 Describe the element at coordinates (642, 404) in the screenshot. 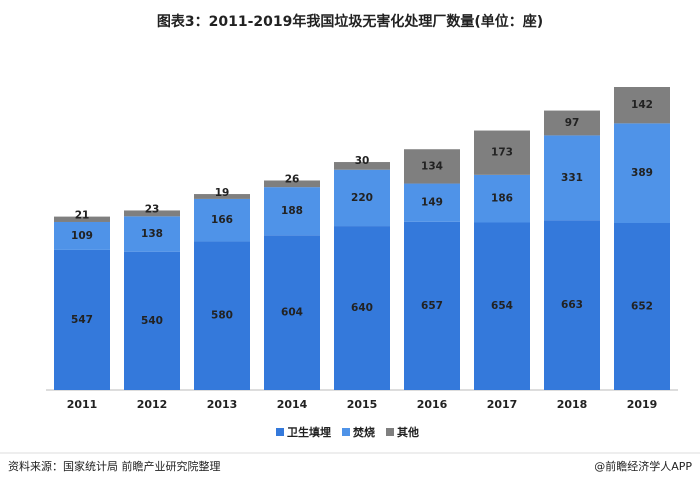

I see `x-tick-label: 2019` at that location.